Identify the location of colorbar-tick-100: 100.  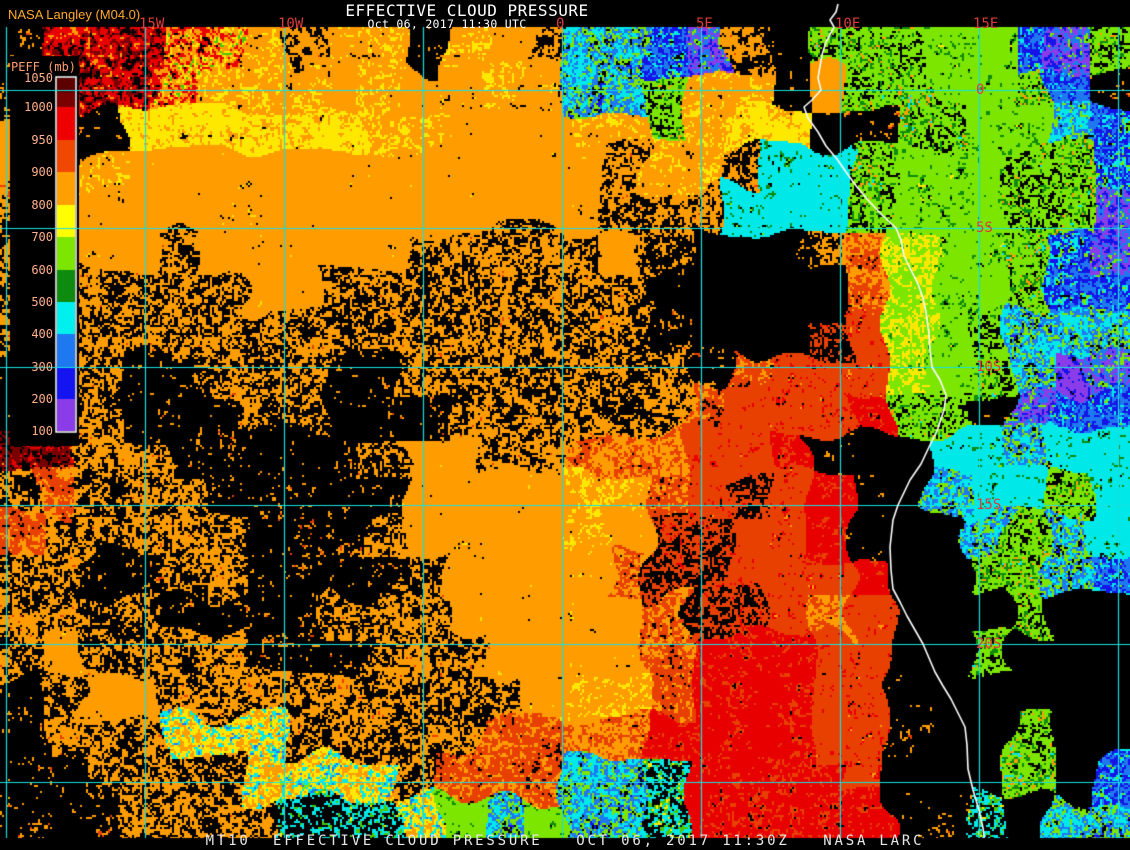
(42, 431).